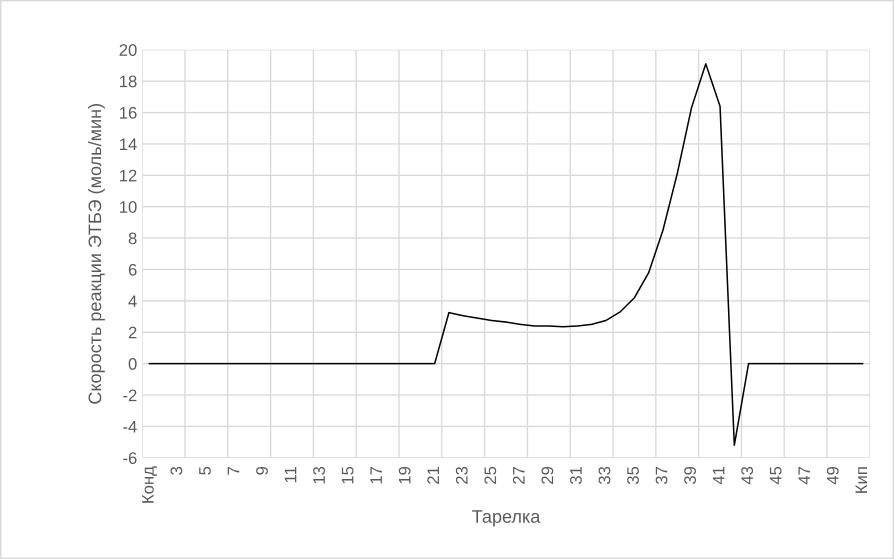  I want to click on x-axis-title: Тарелка, so click(506, 518).